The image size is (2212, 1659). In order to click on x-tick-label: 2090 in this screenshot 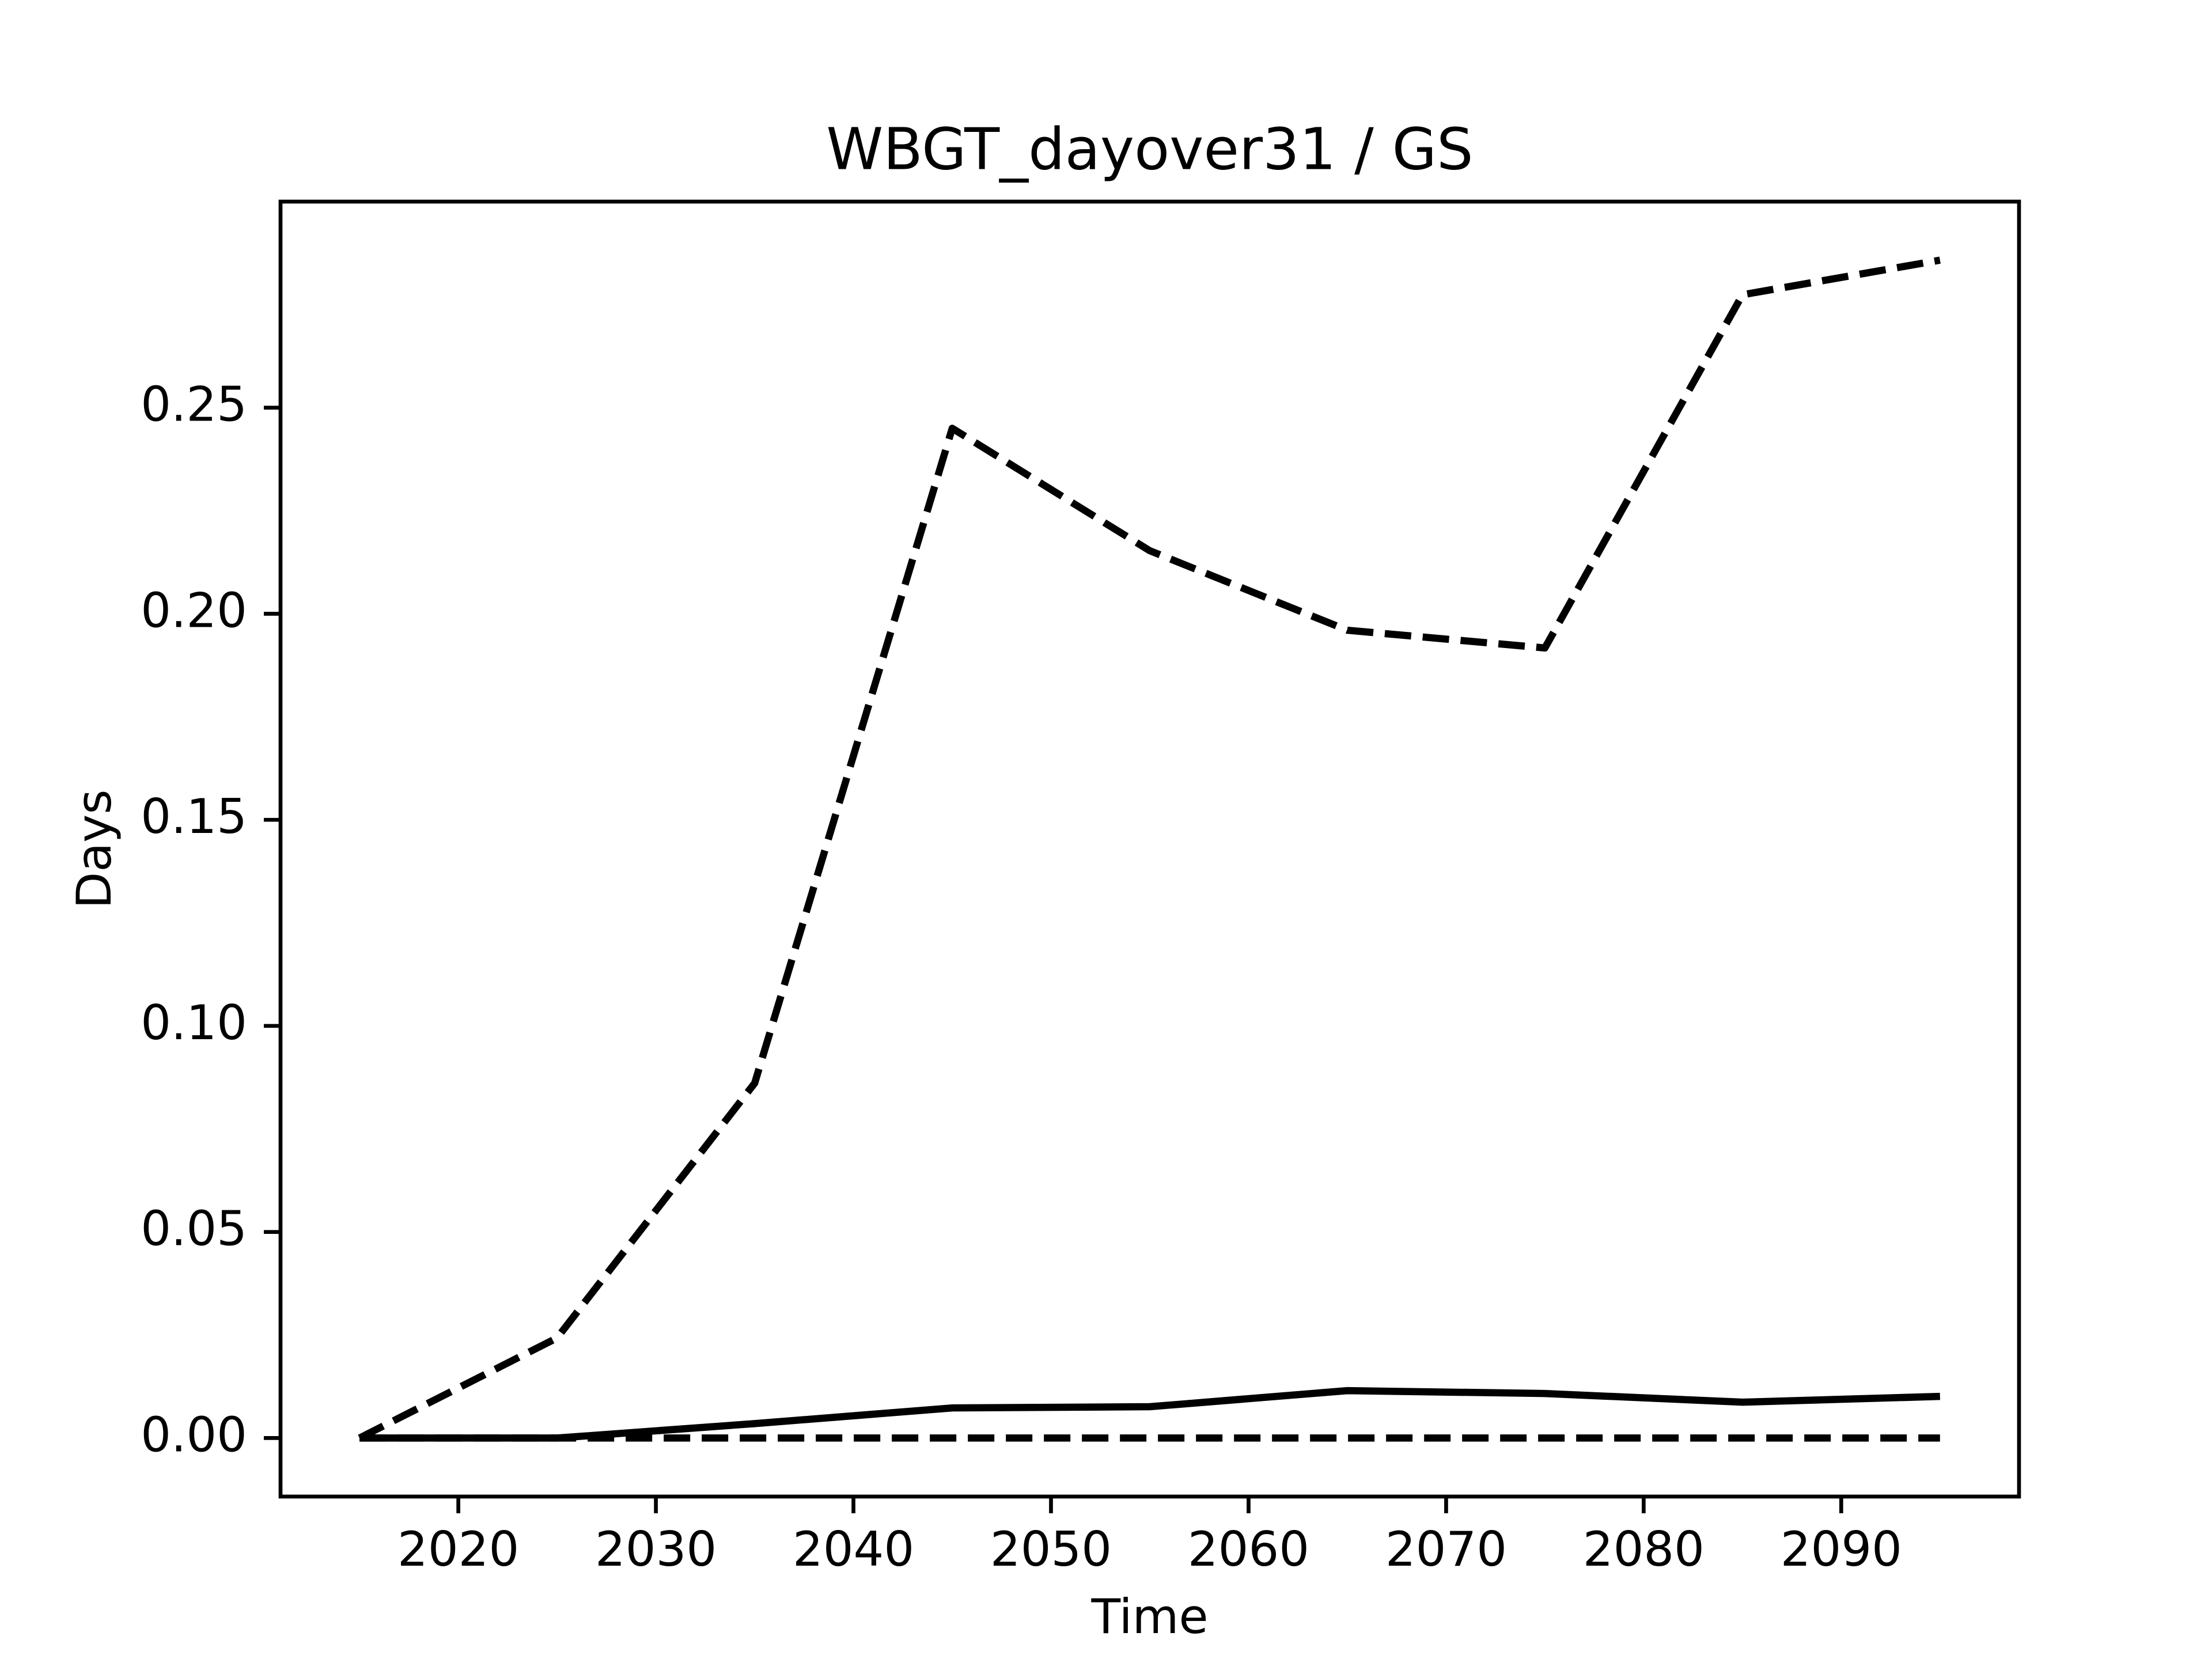, I will do `click(1841, 1549)`.